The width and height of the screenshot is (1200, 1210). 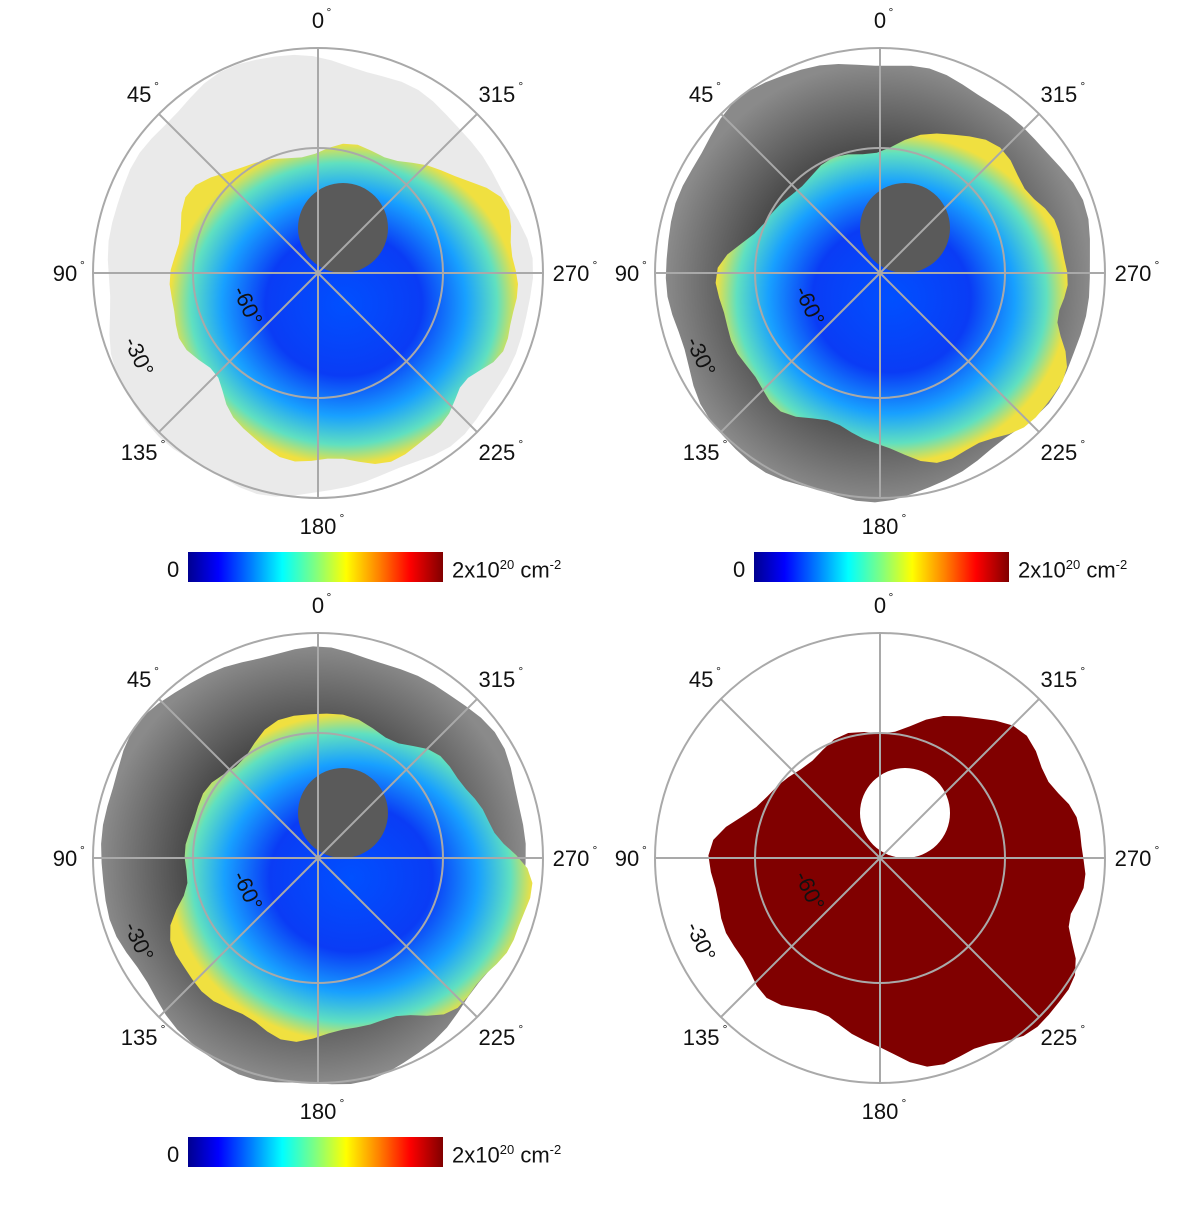 What do you see at coordinates (905, 813) in the screenshot?
I see `mask-hole` at bounding box center [905, 813].